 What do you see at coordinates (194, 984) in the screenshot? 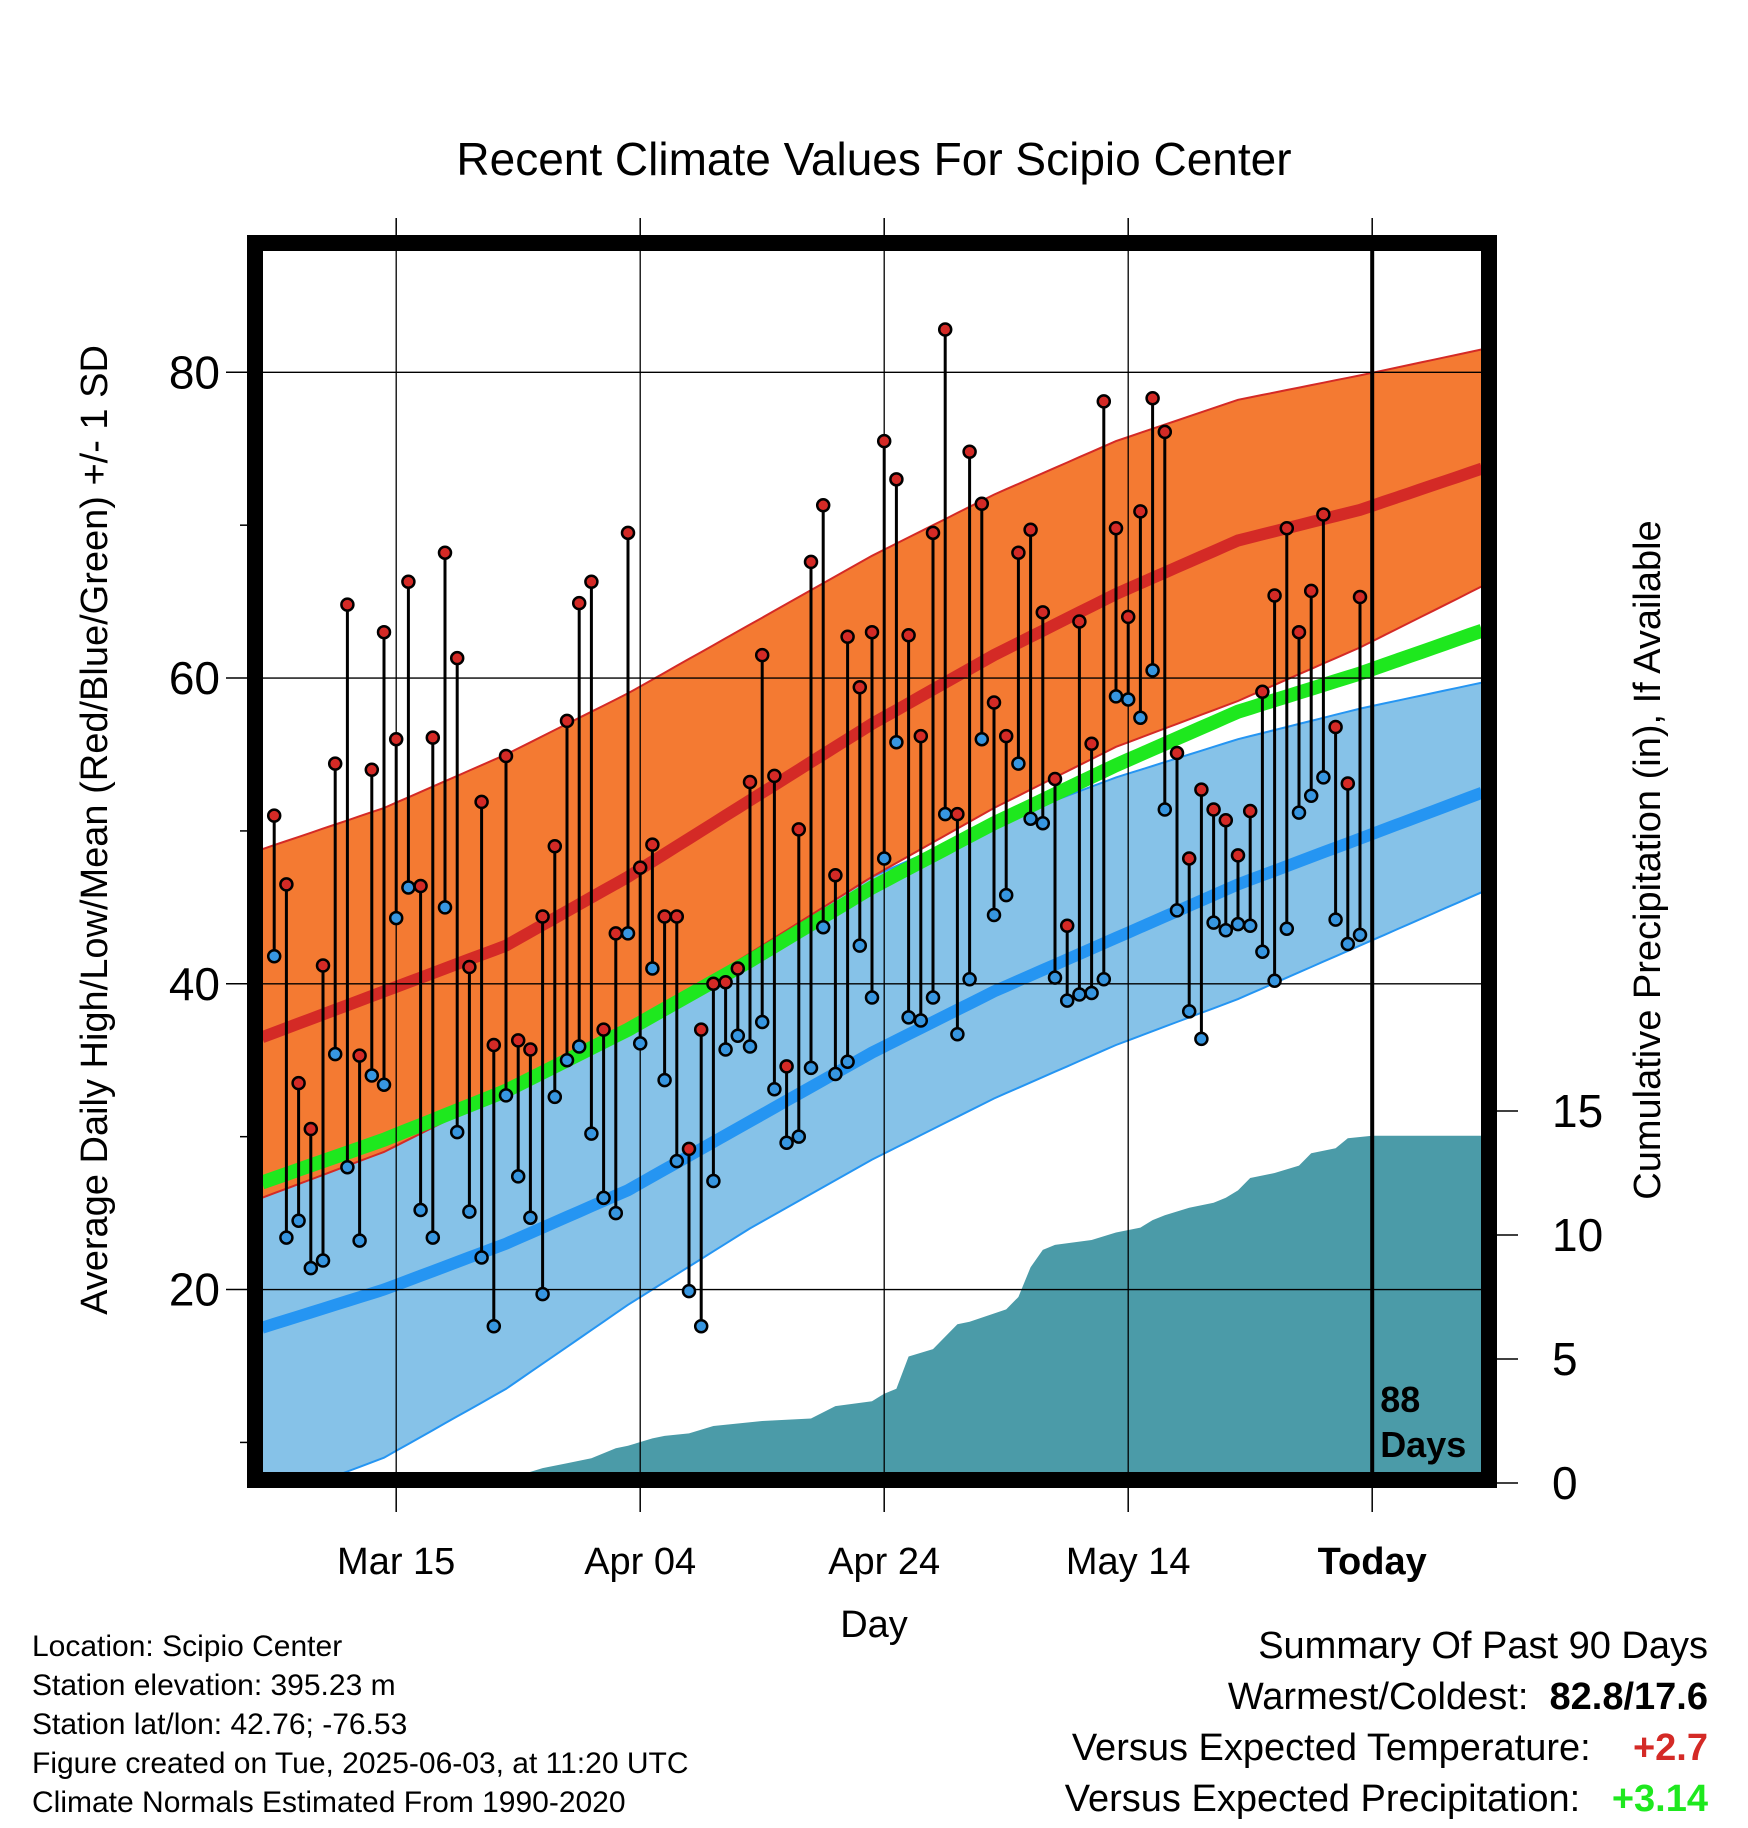
I see `y-tick-label: 40` at bounding box center [194, 984].